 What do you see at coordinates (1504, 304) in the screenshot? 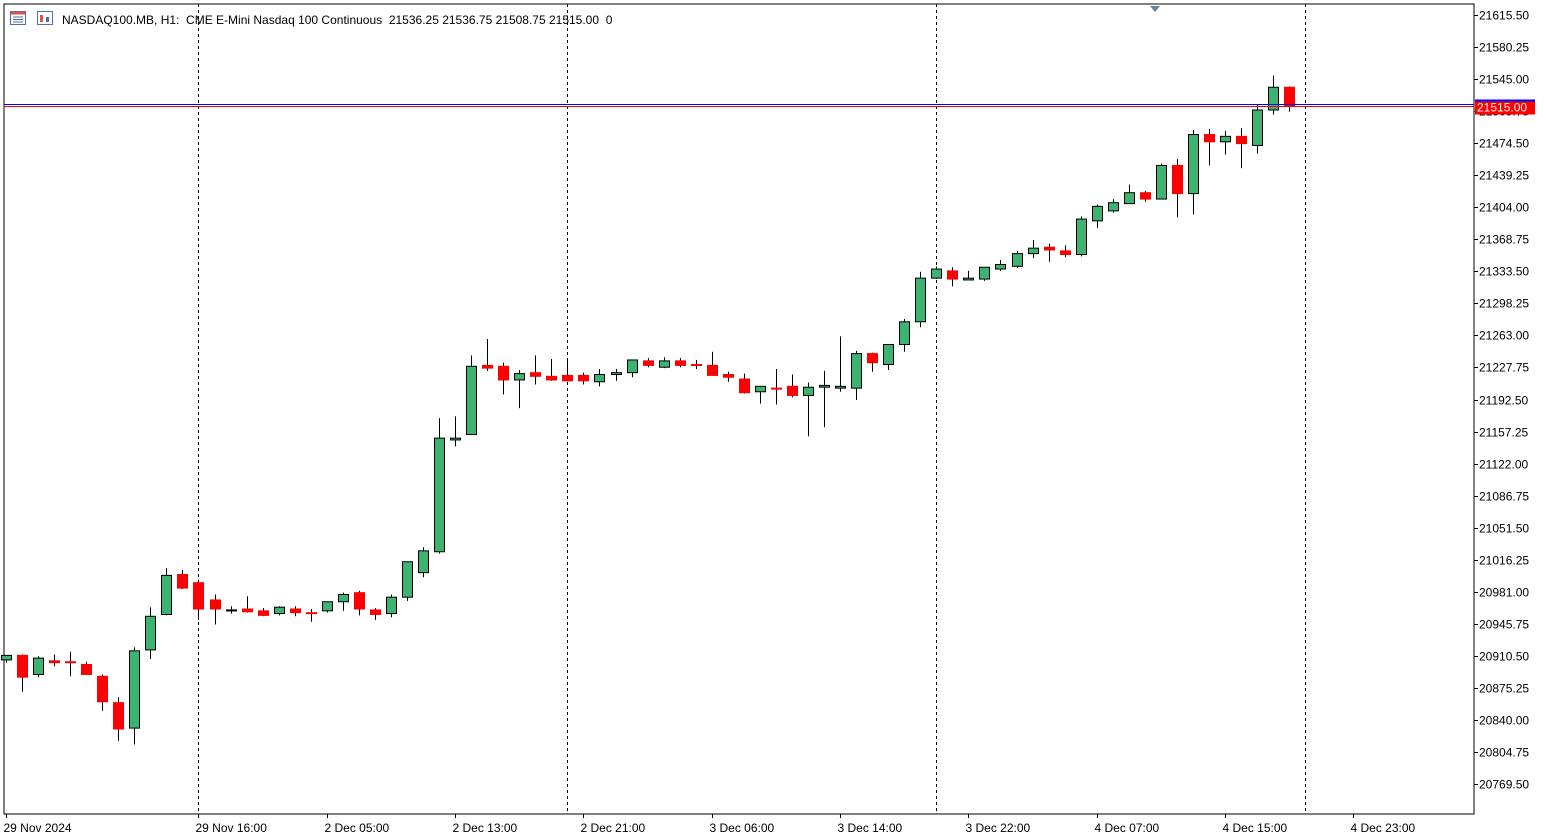
I see `price-tick-label: 21298.25` at bounding box center [1504, 304].